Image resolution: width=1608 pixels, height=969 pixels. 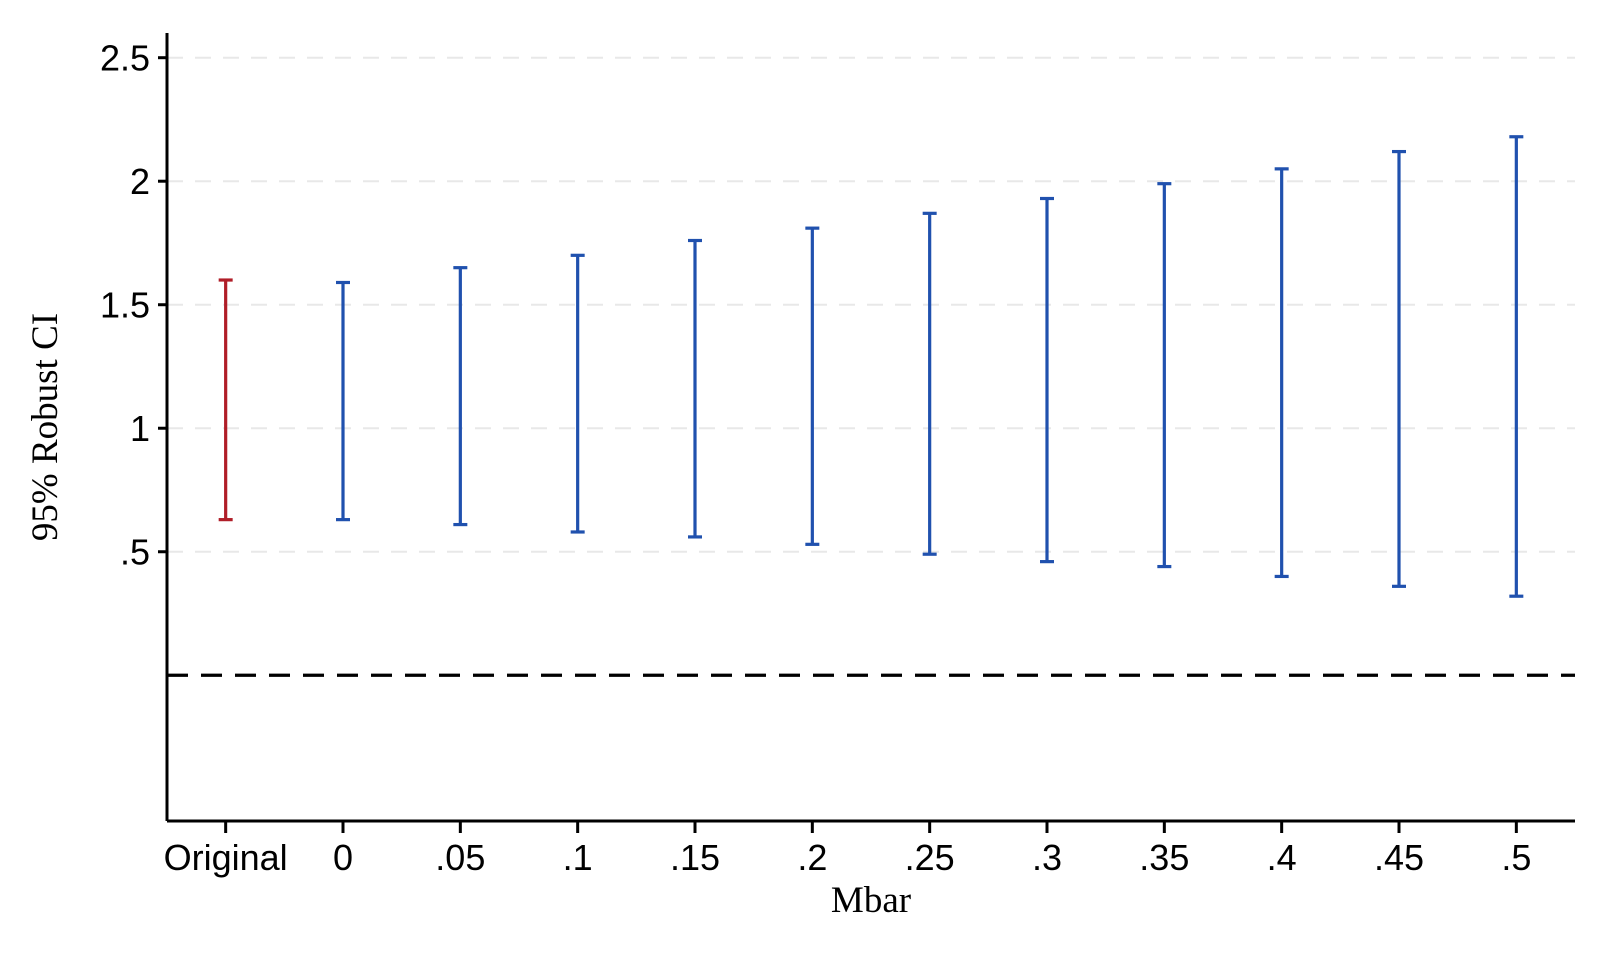 I want to click on x-tick-label: .15, so click(x=695, y=857).